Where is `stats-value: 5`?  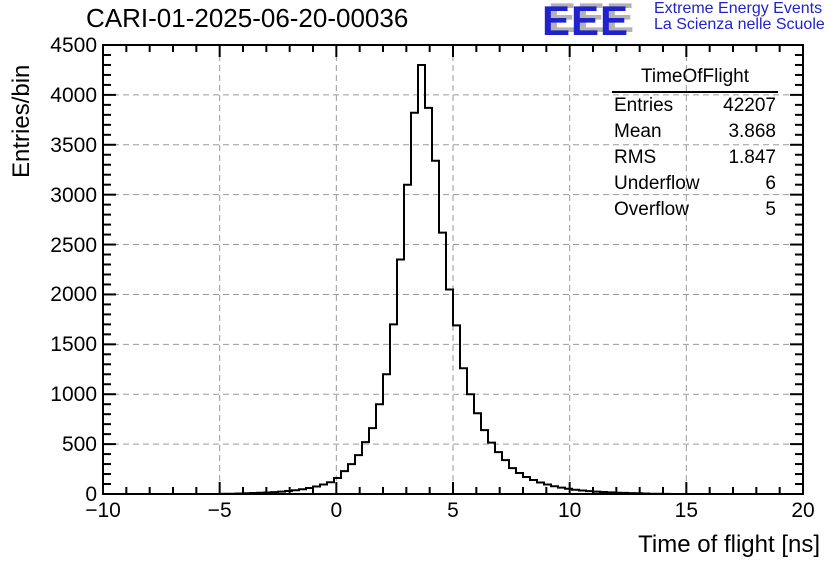 stats-value: 5 is located at coordinates (770, 209).